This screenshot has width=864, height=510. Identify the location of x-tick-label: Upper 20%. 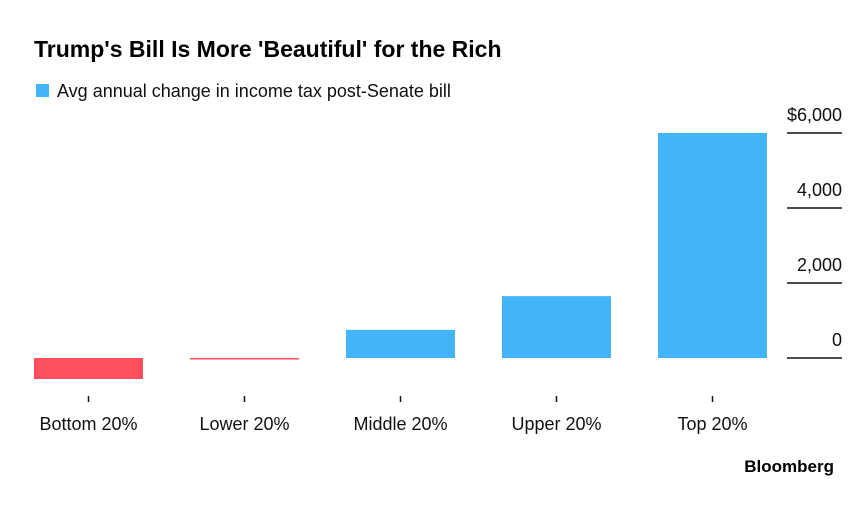
(556, 424).